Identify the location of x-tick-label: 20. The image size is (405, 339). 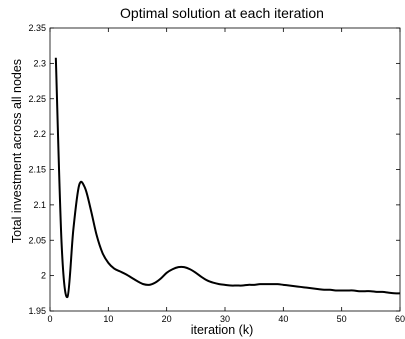
(167, 319).